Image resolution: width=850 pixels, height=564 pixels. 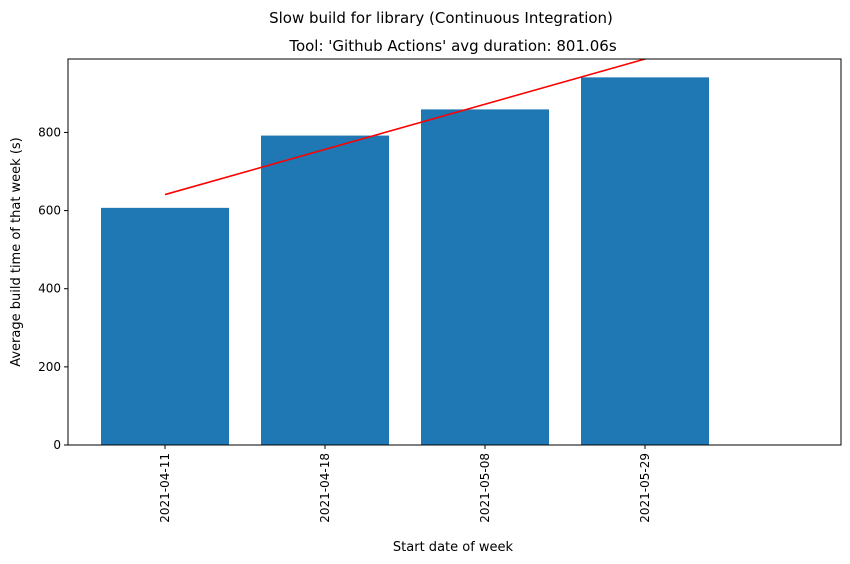 What do you see at coordinates (165, 488) in the screenshot?
I see `x-tick-label-2021-04-11: 2021-04-11` at bounding box center [165, 488].